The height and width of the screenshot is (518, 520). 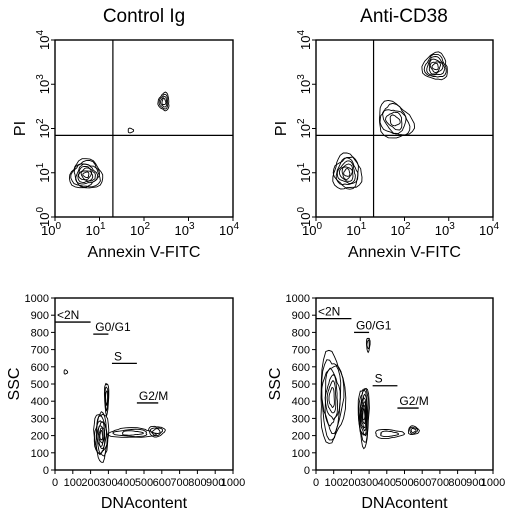 I want to click on x-axis-label: DNAcontent, so click(x=144, y=503).